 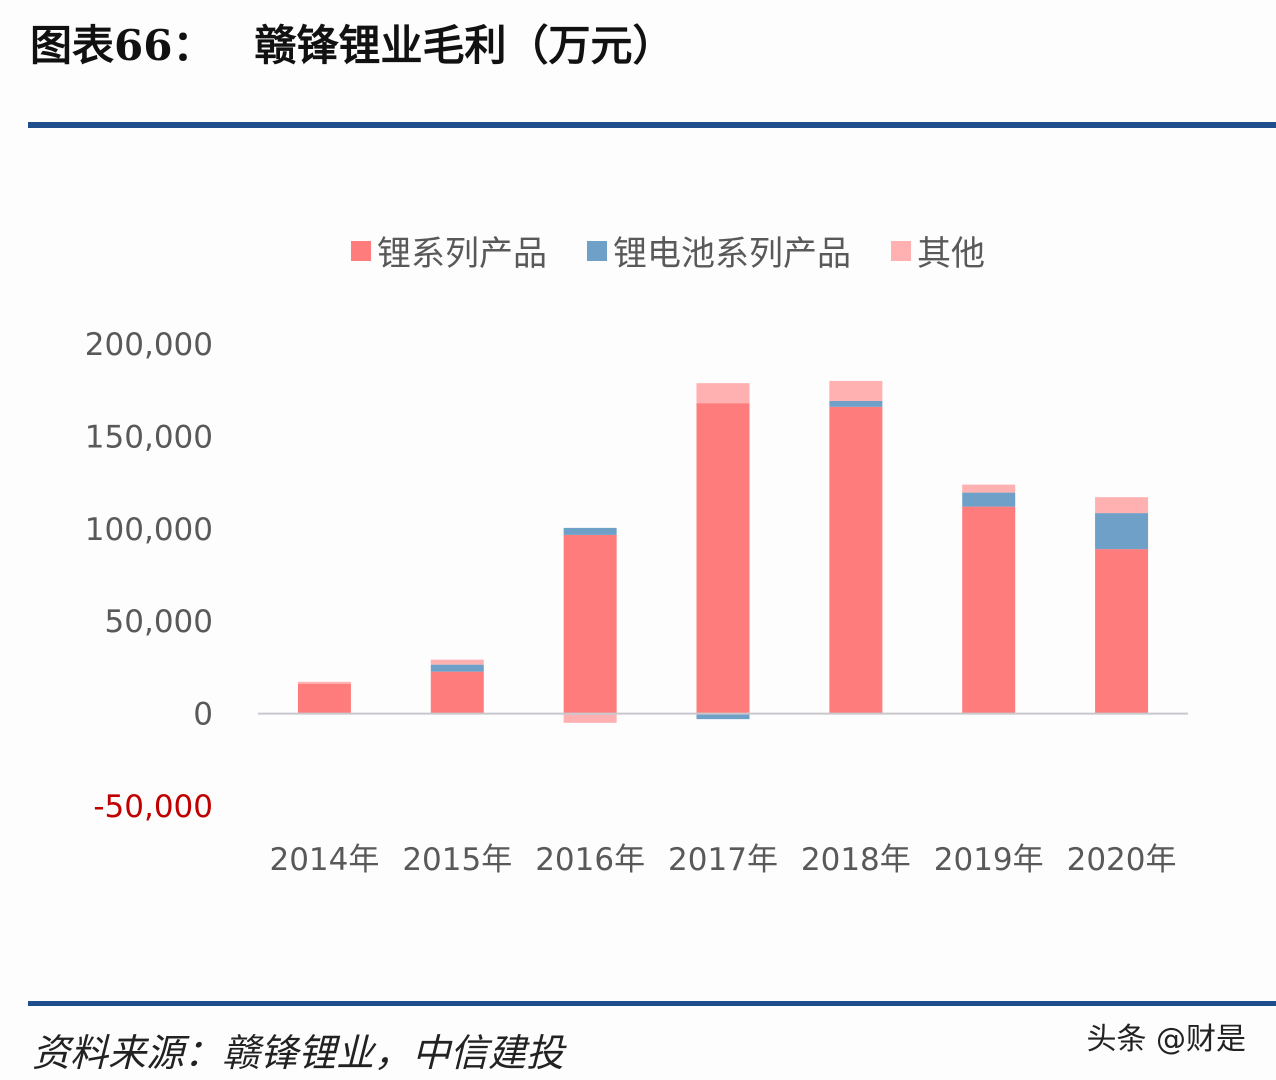 What do you see at coordinates (122, 45) in the screenshot?
I see `figure-number: 图表66：` at bounding box center [122, 45].